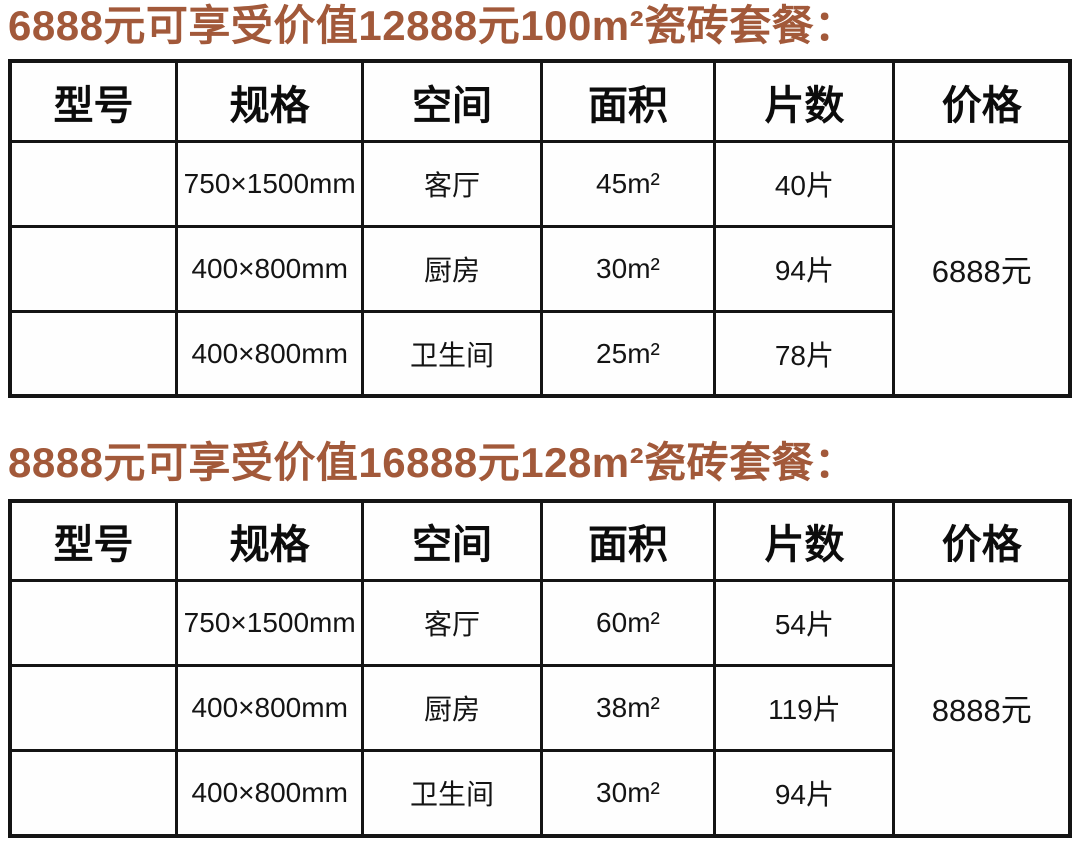 Image resolution: width=1080 pixels, height=842 pixels. I want to click on table-row: 400×800mm 厨房 38m² 119片, so click(539, 708).